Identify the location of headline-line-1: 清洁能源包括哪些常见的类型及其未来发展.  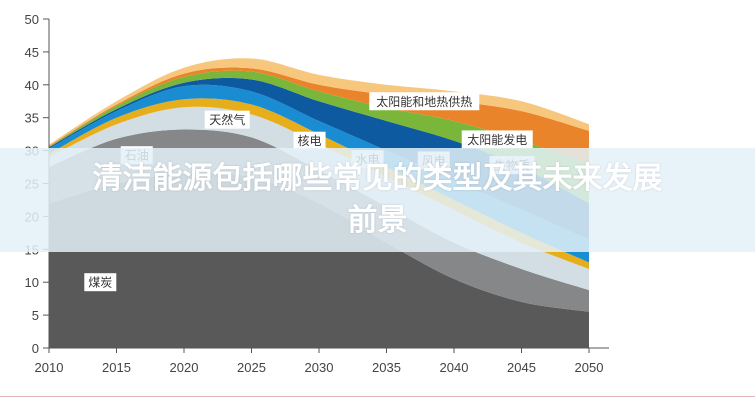
(377, 178).